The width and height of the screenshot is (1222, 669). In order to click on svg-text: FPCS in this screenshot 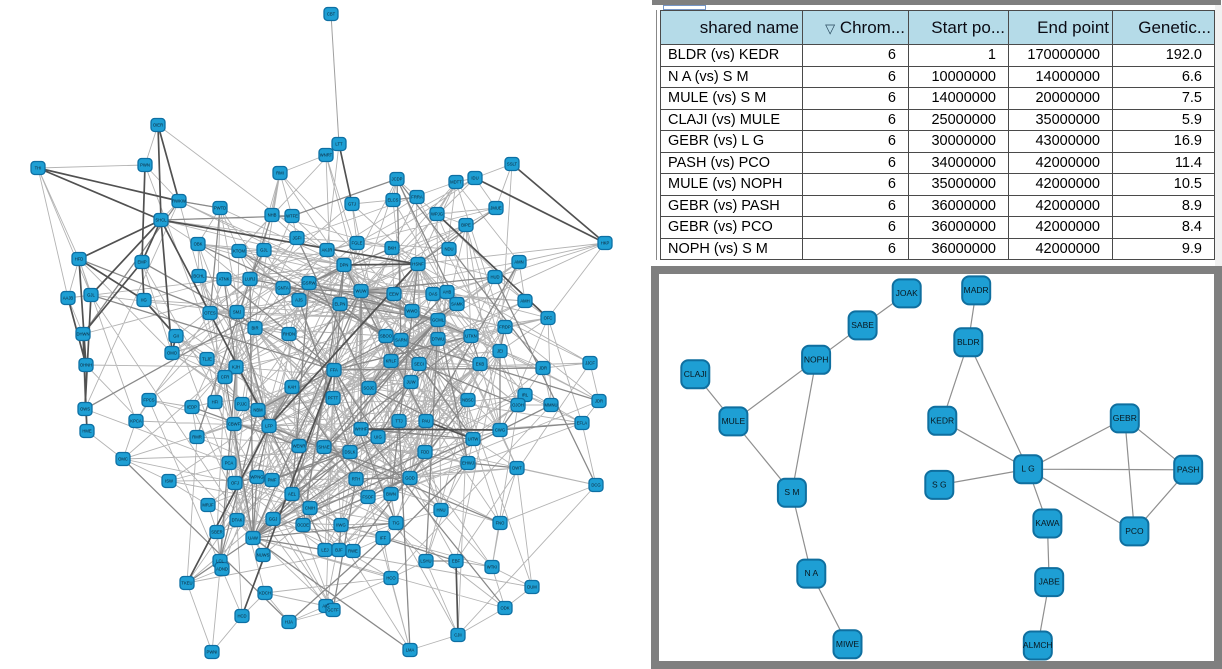, I will do `click(148, 400)`.